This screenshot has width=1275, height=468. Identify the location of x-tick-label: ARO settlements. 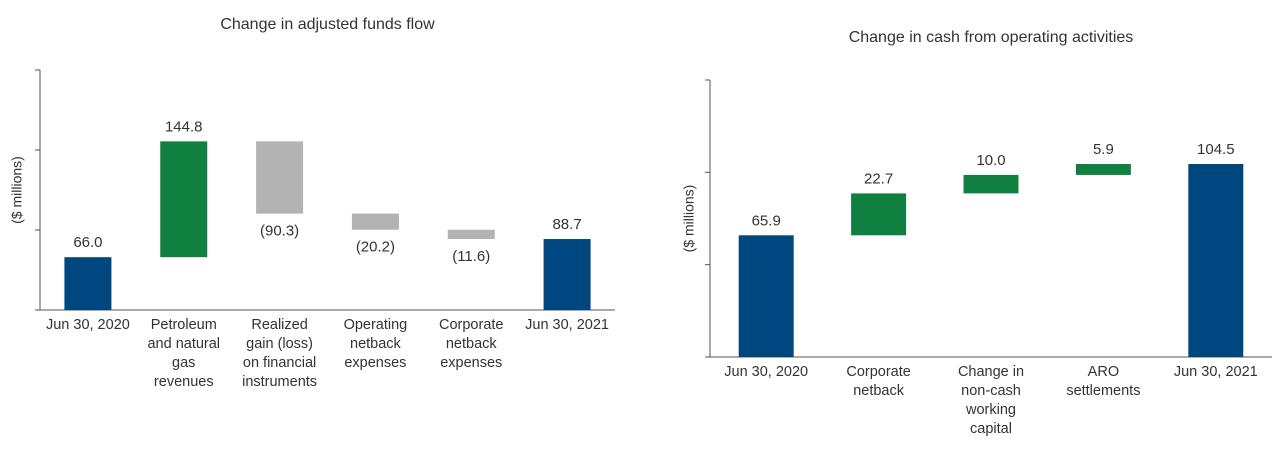
(1103, 381).